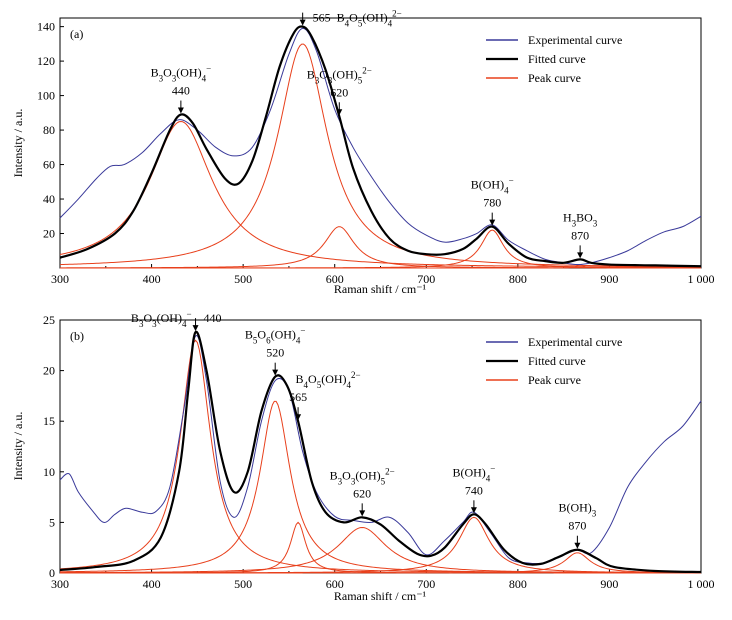 This screenshot has height=620, width=732. What do you see at coordinates (76, 34) in the screenshot?
I see `panel-a-tag: (a)` at bounding box center [76, 34].